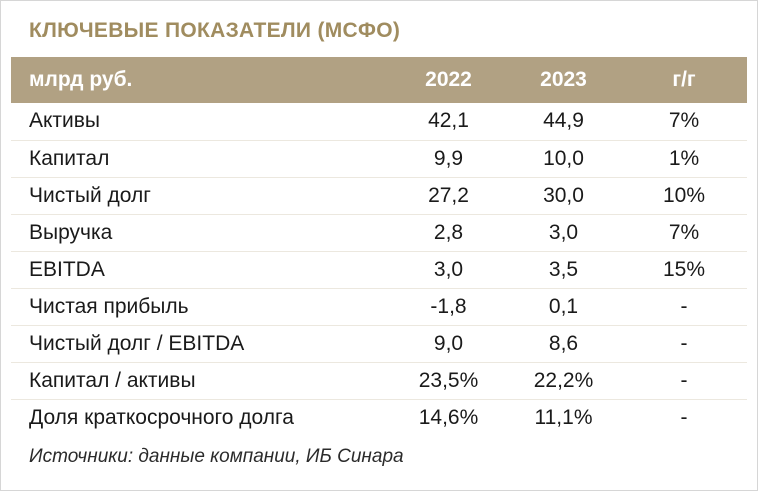 This screenshot has width=758, height=491. Describe the element at coordinates (201, 233) in the screenshot. I see `metric-label: Выручка` at that location.